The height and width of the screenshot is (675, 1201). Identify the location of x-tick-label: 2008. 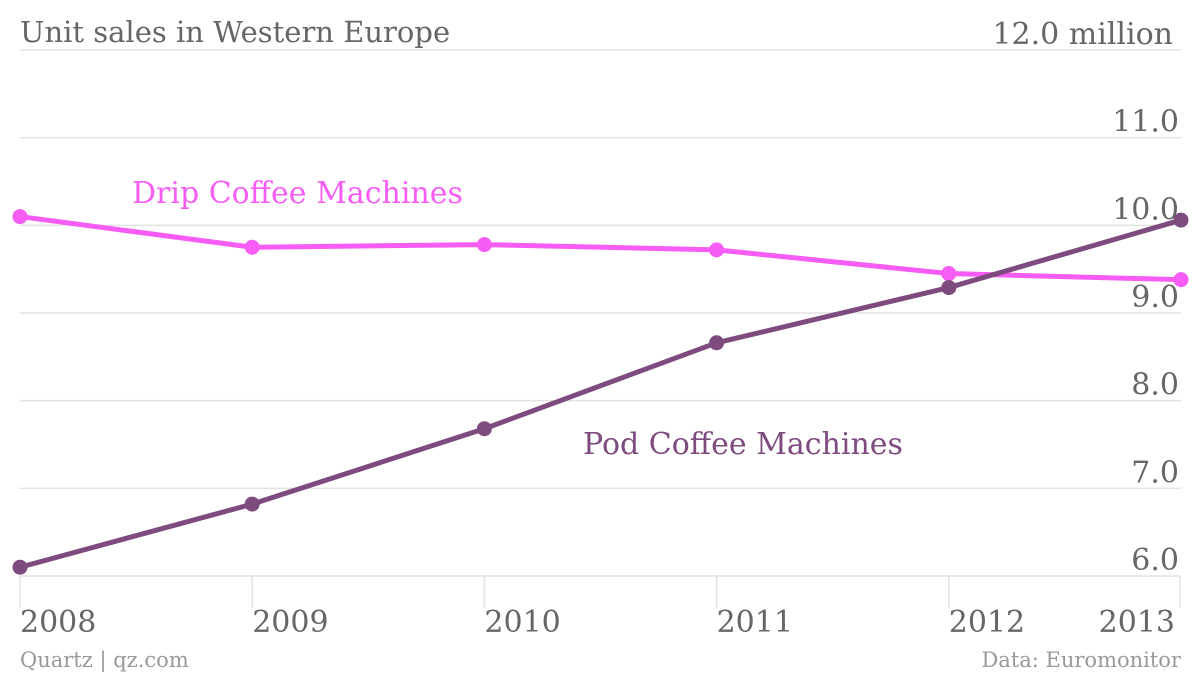
(58, 622).